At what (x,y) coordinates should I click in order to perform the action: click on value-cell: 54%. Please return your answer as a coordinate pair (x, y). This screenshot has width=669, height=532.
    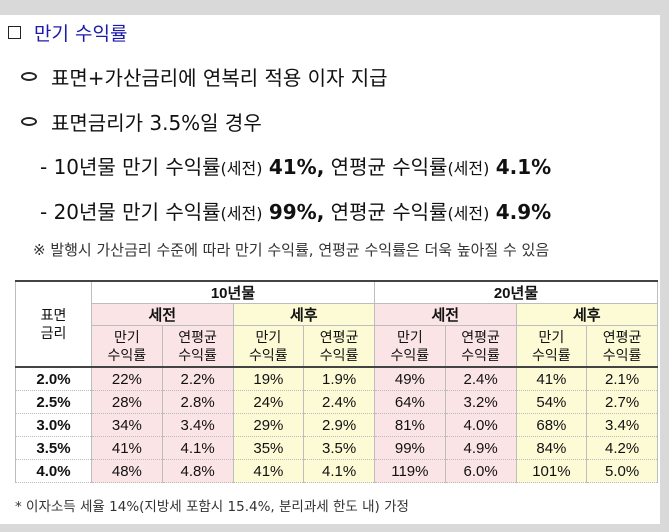
    Looking at the image, I should click on (551, 402).